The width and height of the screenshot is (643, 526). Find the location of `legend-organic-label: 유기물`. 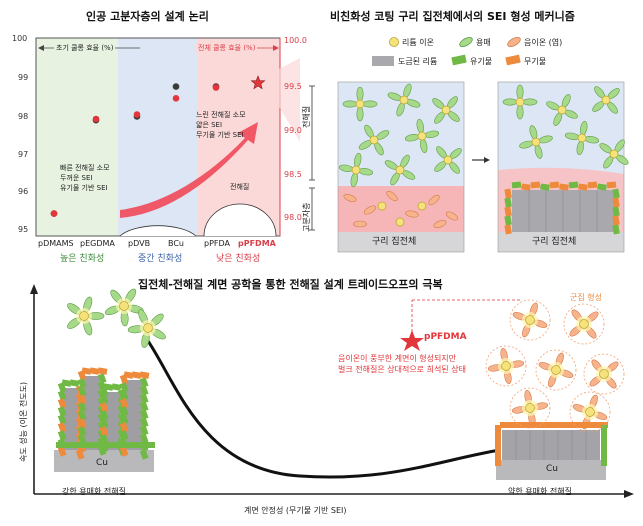

legend-organic-label: 유기물 is located at coordinates (481, 61).